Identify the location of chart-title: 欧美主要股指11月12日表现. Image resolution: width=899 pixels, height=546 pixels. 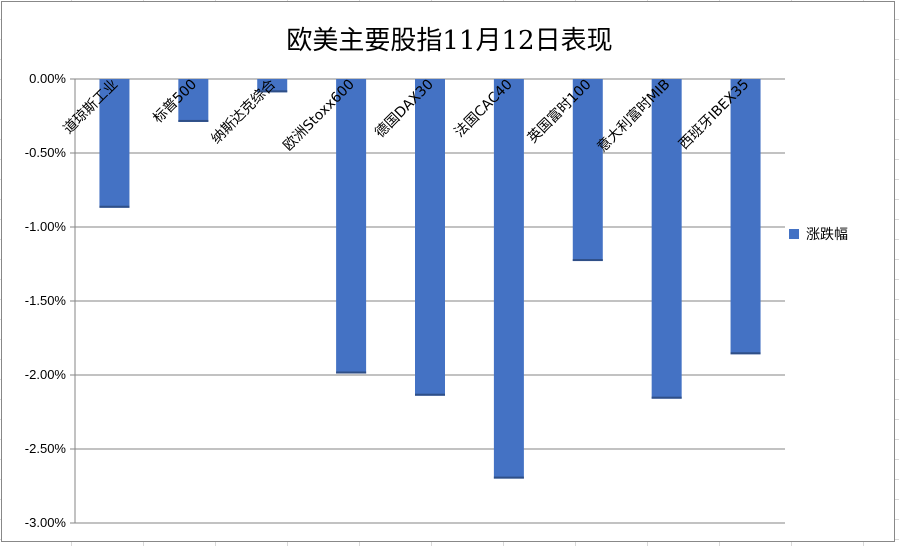
(449, 41).